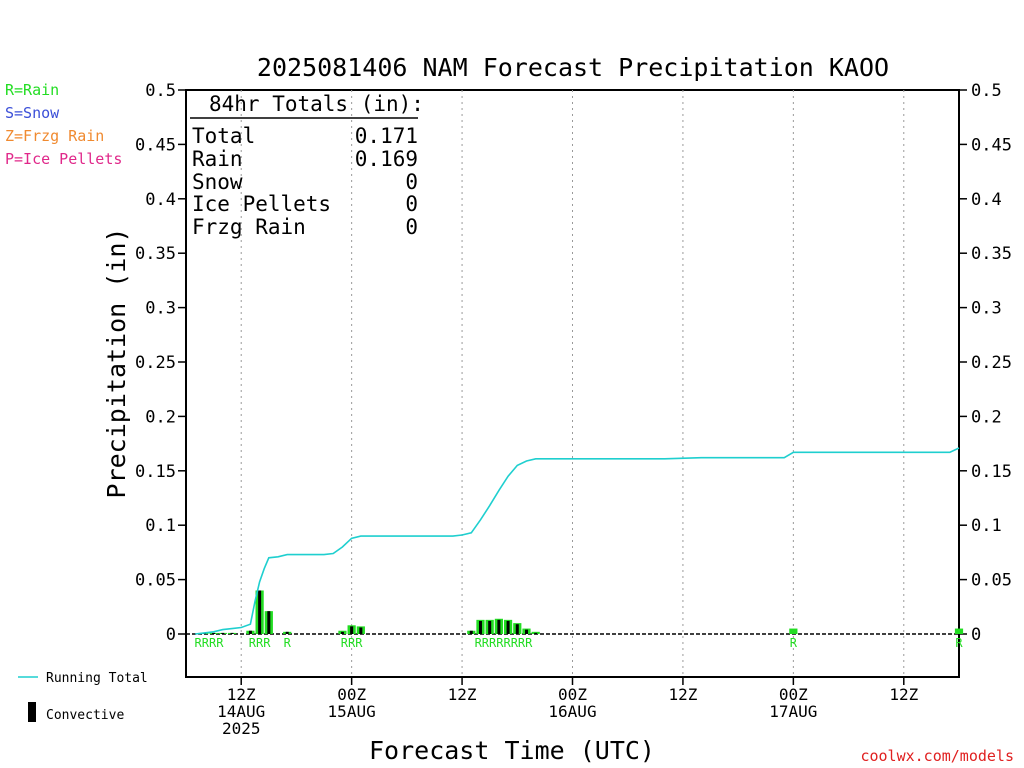 This screenshot has width=1024, height=768. I want to click on y-axis-right: 0.5 0.45 0.4 0.35 0.3 0.25 0.2 0.15 0.1 0.05 0, so click(985, 363).